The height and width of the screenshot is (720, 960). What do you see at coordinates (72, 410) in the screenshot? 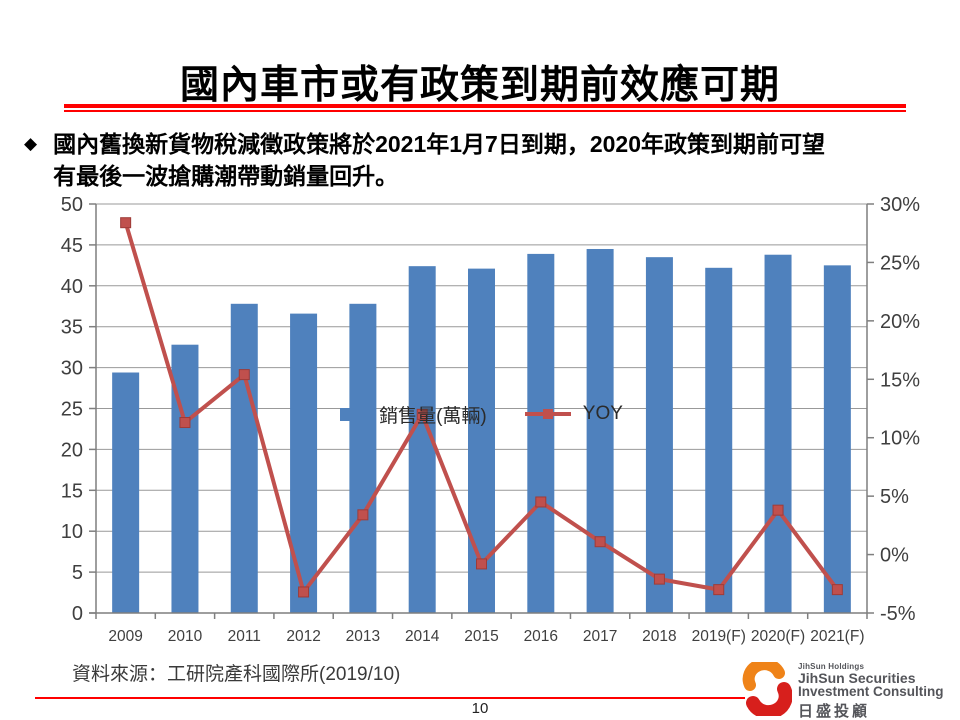
I see `left-axis-label: 25` at bounding box center [72, 410].